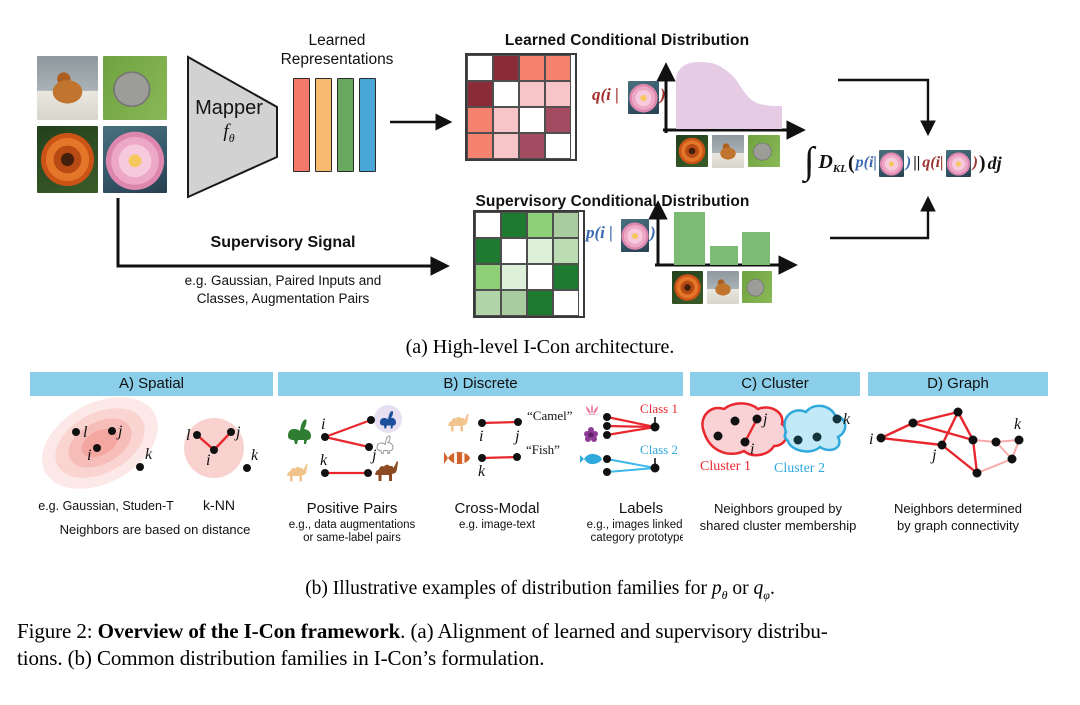 This screenshot has width=1080, height=705. What do you see at coordinates (605, 94) in the screenshot?
I see `q-conditional-label: q(i |` at bounding box center [605, 94].